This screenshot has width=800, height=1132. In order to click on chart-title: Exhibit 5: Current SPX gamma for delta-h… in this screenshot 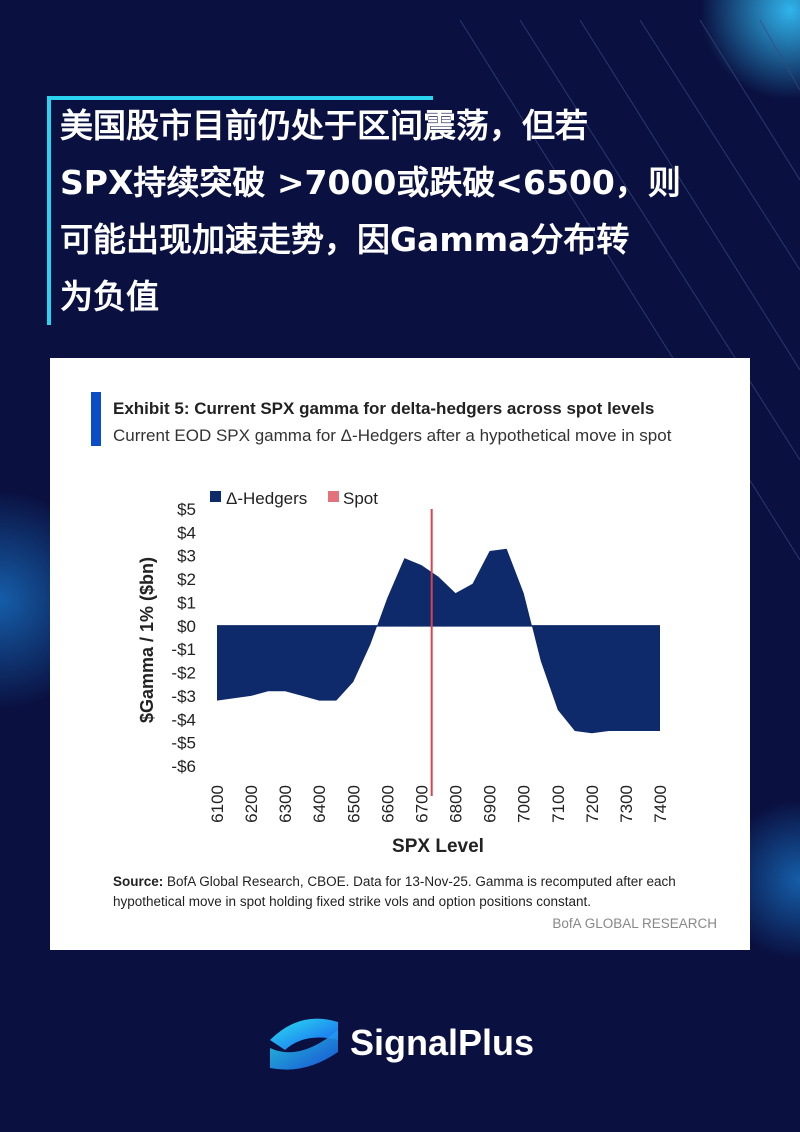, I will do `click(383, 408)`.